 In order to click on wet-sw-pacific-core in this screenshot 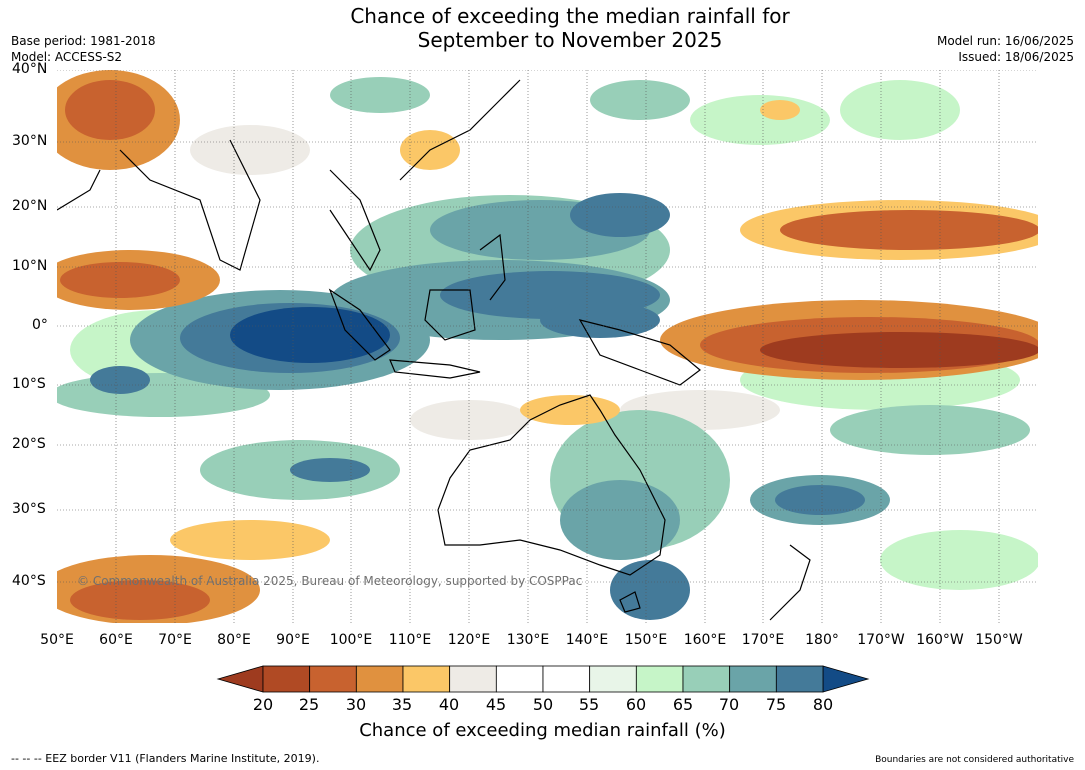, I will do `click(820, 500)`.